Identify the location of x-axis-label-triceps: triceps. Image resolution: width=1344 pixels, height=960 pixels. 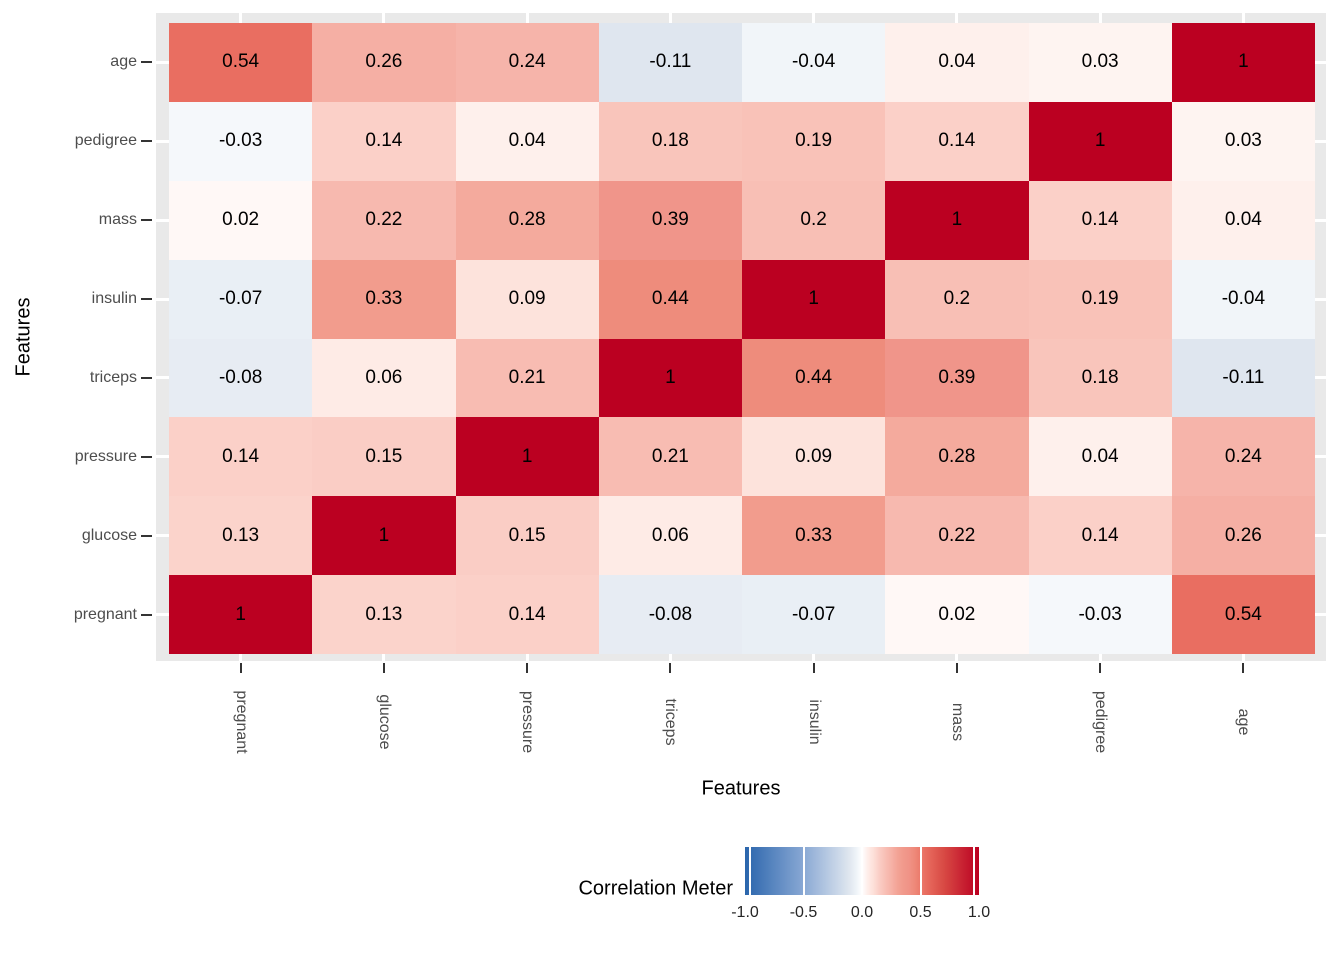
(671, 722).